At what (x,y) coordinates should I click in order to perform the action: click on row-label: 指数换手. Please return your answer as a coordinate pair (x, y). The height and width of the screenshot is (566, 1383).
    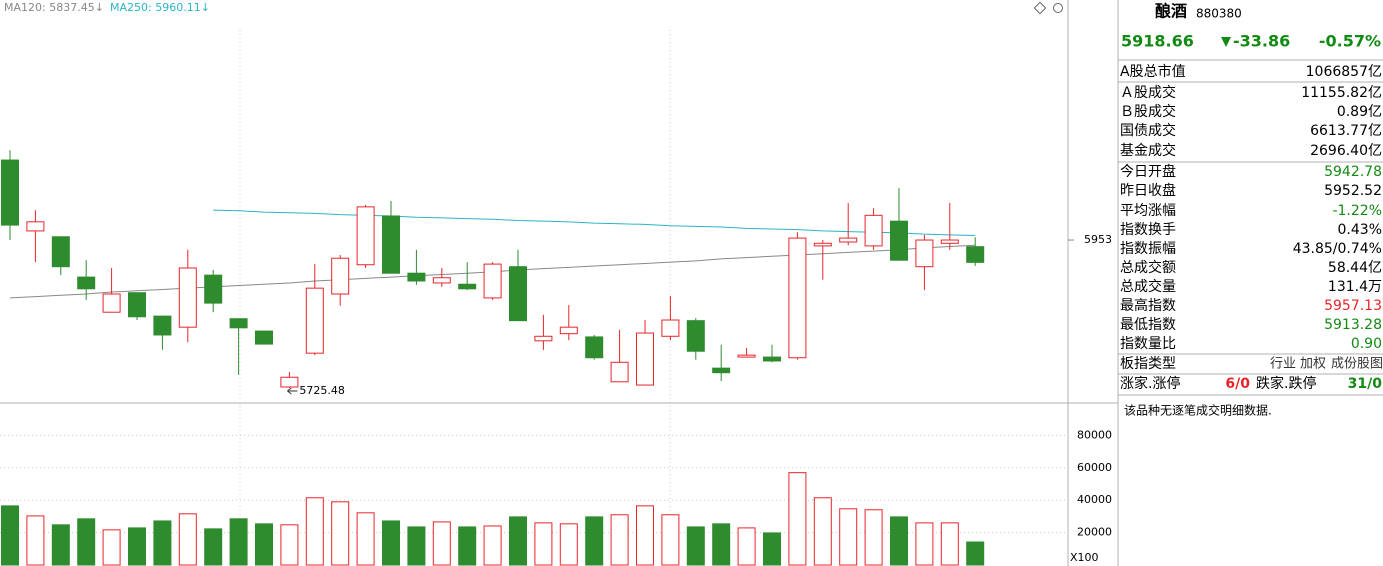
    Looking at the image, I should click on (1148, 229).